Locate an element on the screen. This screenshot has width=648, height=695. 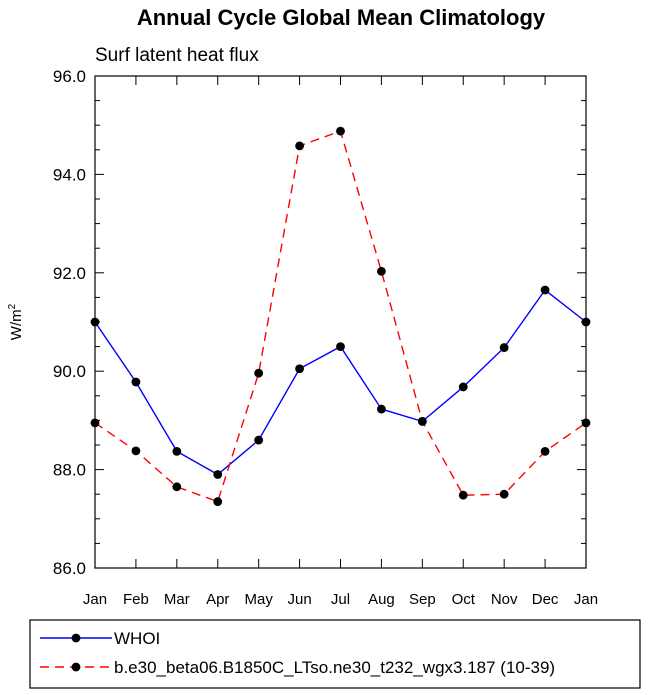
x-tick-label: Oct is located at coordinates (464, 599).